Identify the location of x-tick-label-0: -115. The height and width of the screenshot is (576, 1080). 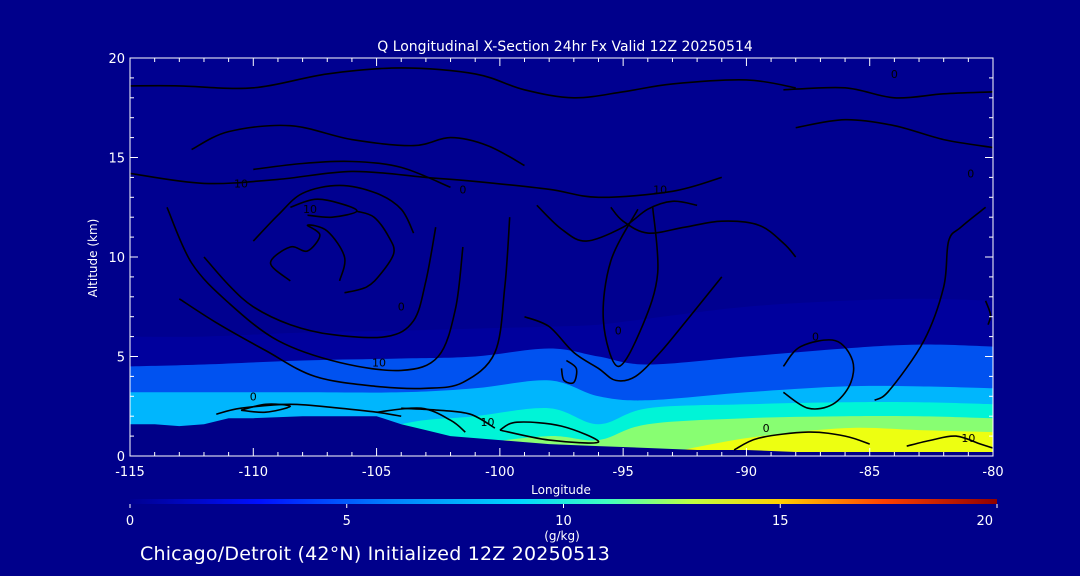
(130, 472).